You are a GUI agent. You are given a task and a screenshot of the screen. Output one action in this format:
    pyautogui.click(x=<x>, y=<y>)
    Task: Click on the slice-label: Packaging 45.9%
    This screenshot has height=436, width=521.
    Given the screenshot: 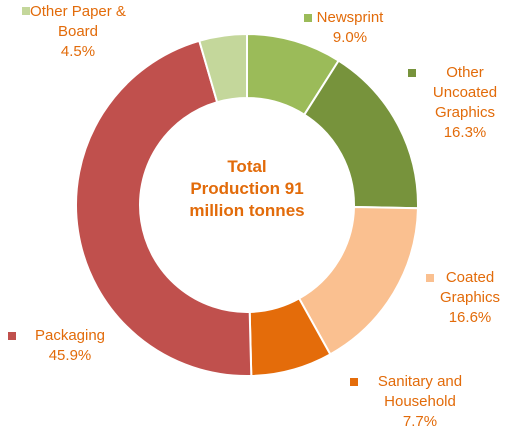 What is the action you would take?
    pyautogui.click(x=70, y=346)
    